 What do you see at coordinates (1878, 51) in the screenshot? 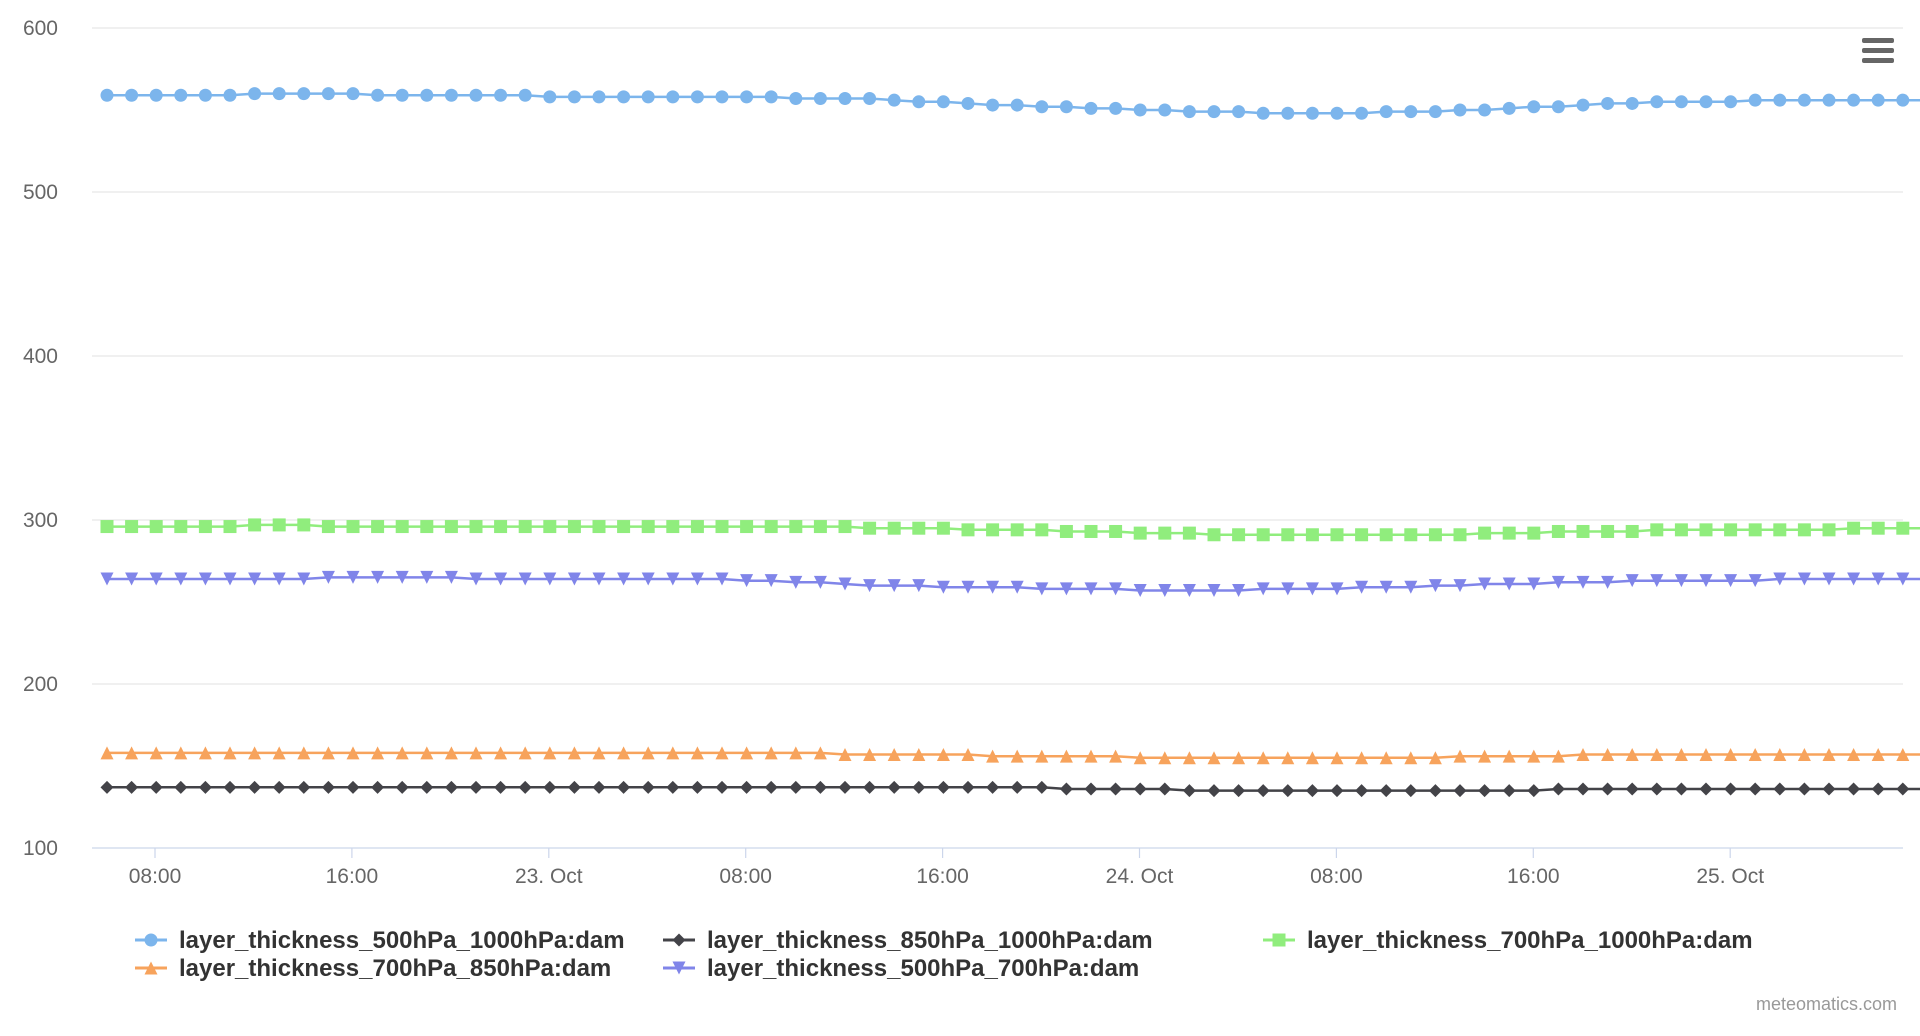
I see `chart-menu-button` at bounding box center [1878, 51].